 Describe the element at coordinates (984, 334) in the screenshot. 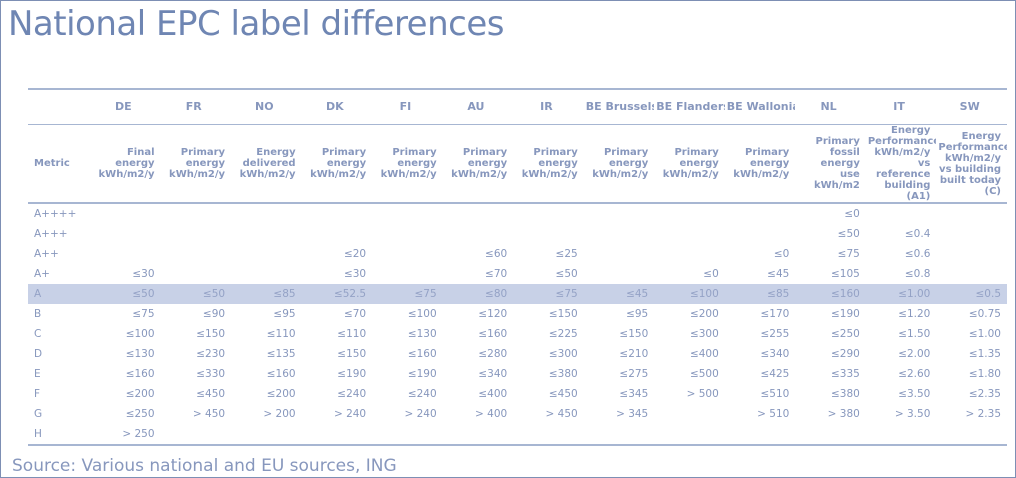

I see `value-cell: ≤1.00` at that location.